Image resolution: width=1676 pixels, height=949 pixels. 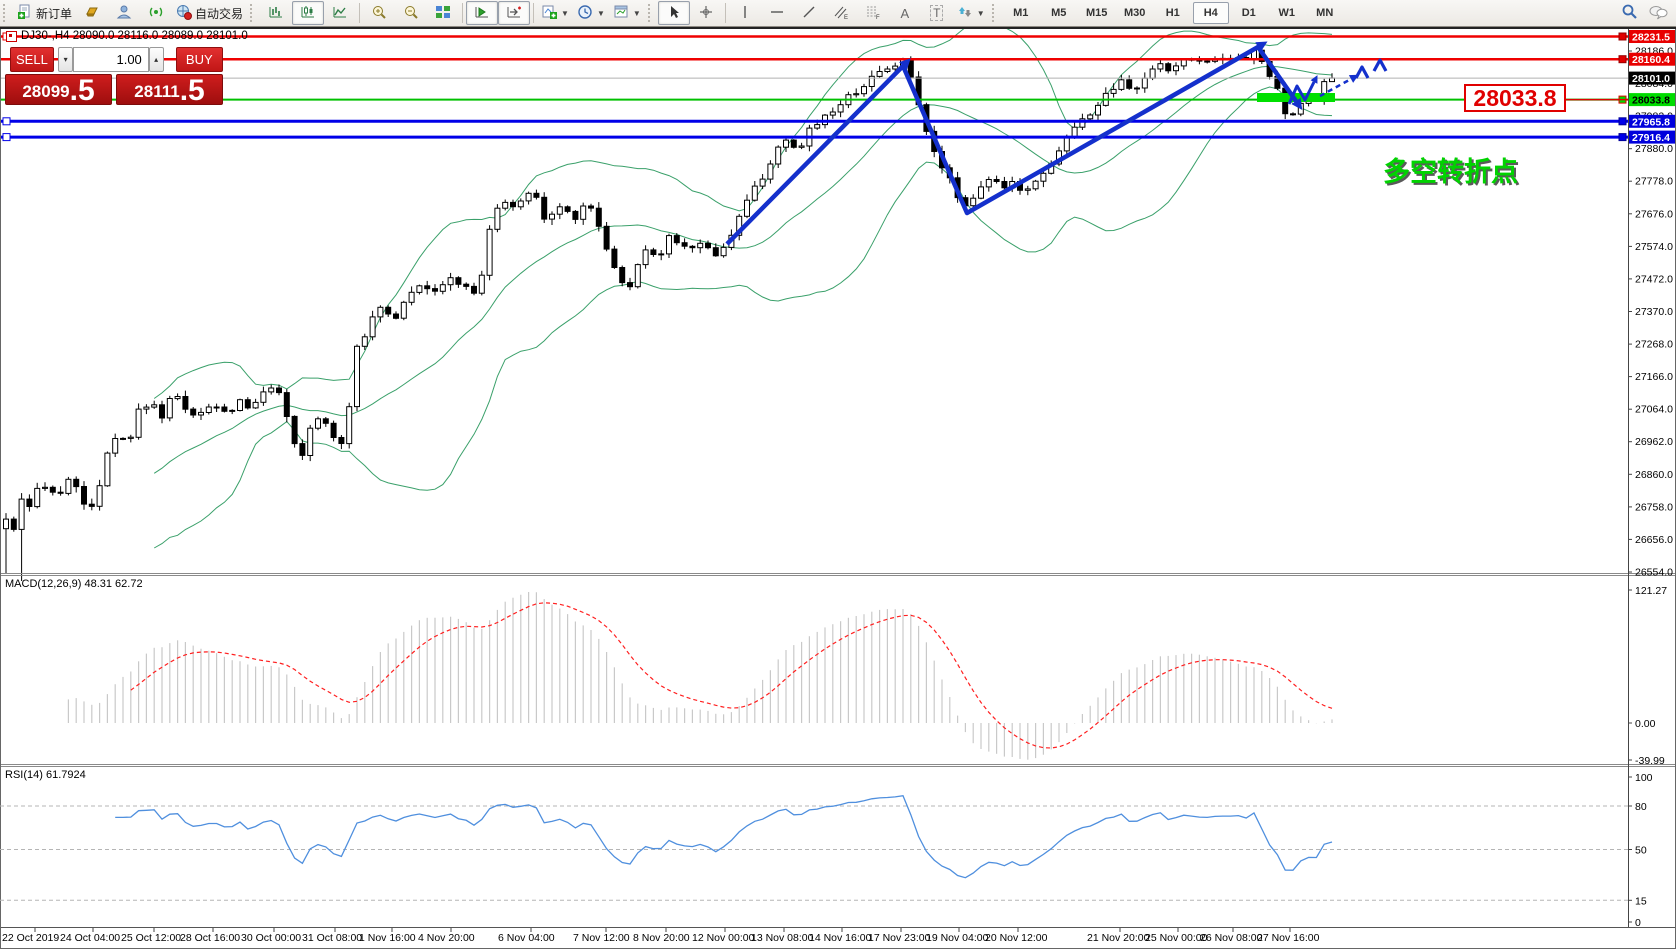 I want to click on signals-button, so click(x=156, y=13).